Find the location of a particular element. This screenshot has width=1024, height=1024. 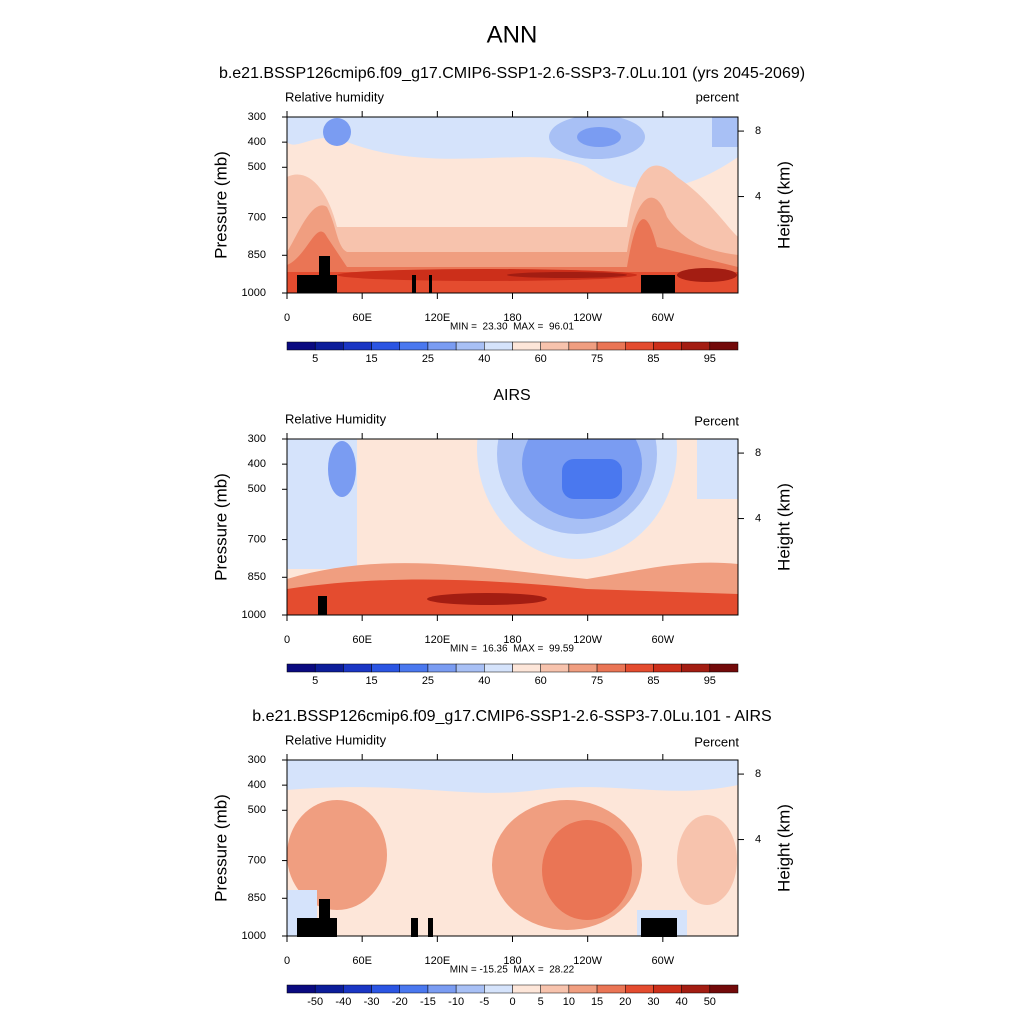

min-max: MIN = -15.25 MAX = 28.22 is located at coordinates (512, 970).